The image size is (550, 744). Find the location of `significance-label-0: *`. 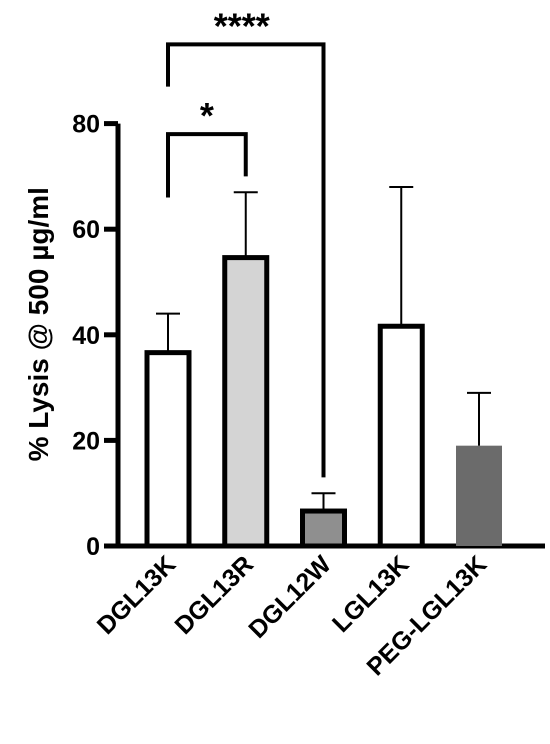

significance-label-0: * is located at coordinates (207, 115).